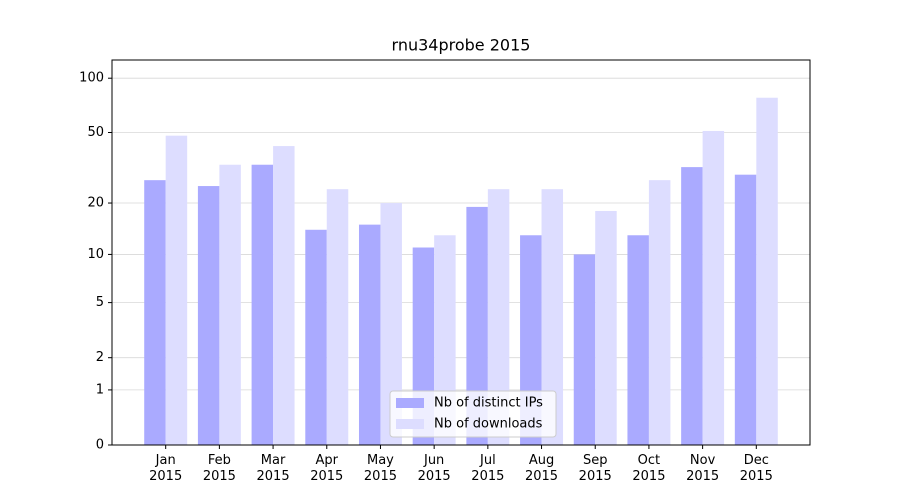  Describe the element at coordinates (595, 468) in the screenshot. I see `x-tick-label: Sep 2015` at that location.